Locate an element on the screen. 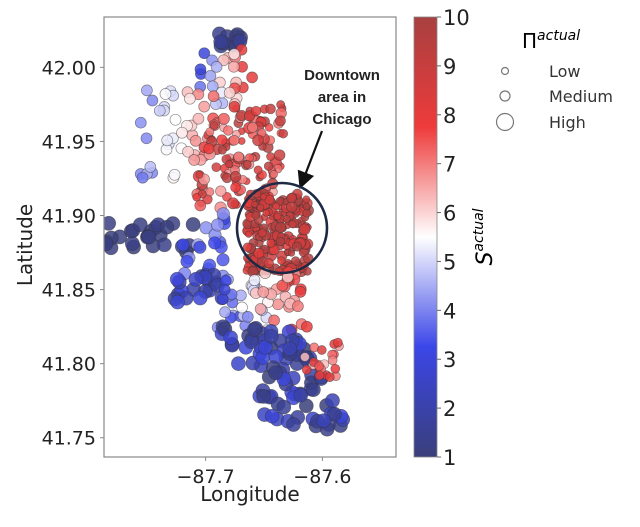 The width and height of the screenshot is (640, 527). colorbar-tick-label: 10 is located at coordinates (456, 18).